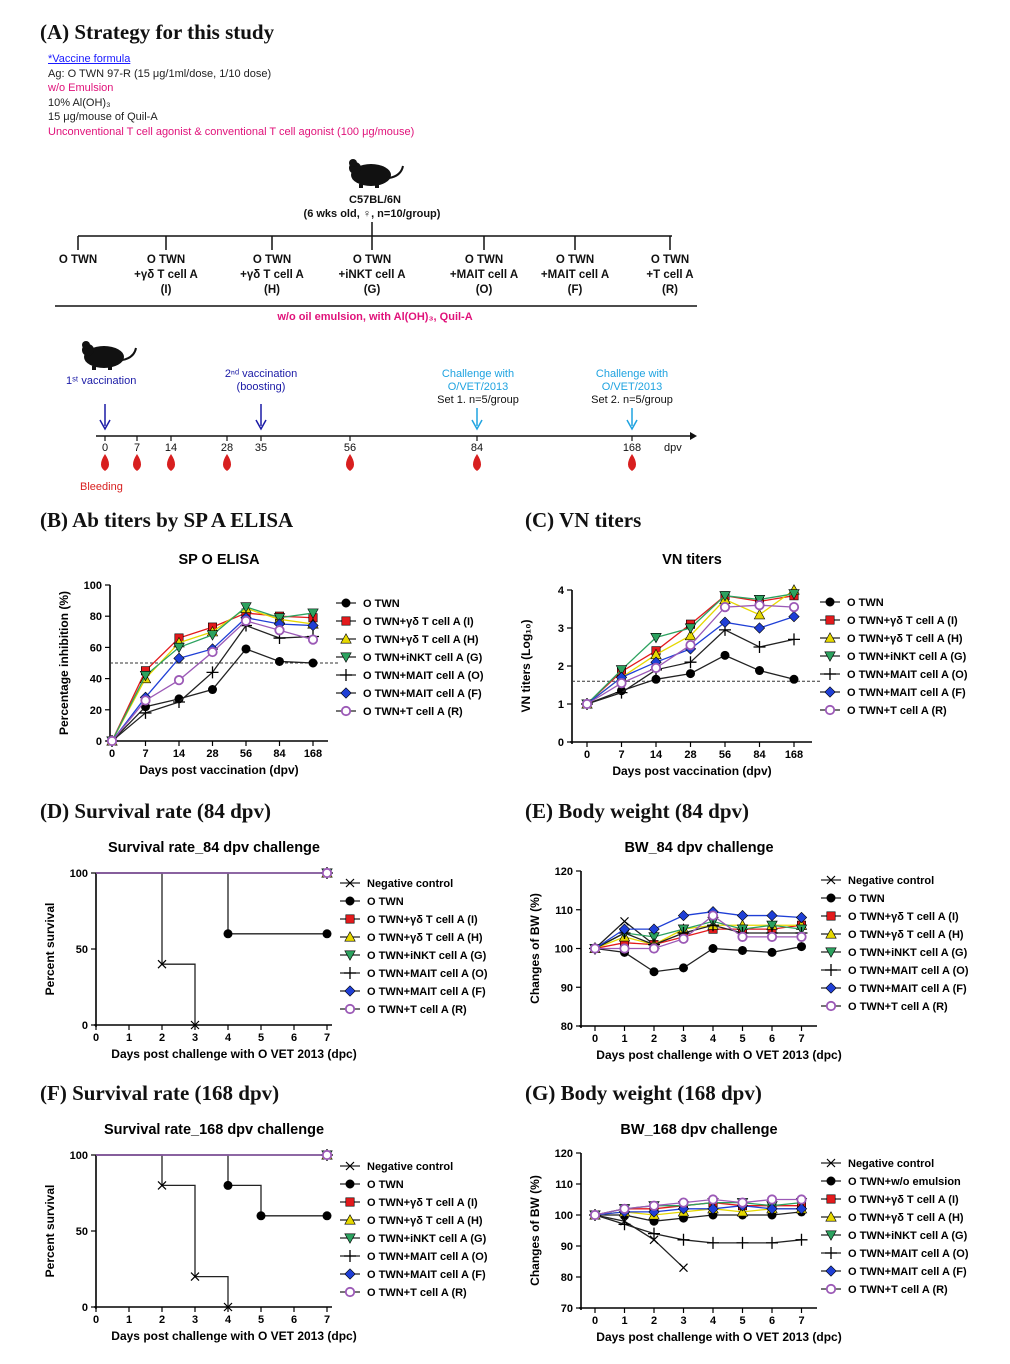 Image resolution: width=1010 pixels, height=1364 pixels. Describe the element at coordinates (632, 419) in the screenshot. I see `arrow-icon` at that location.